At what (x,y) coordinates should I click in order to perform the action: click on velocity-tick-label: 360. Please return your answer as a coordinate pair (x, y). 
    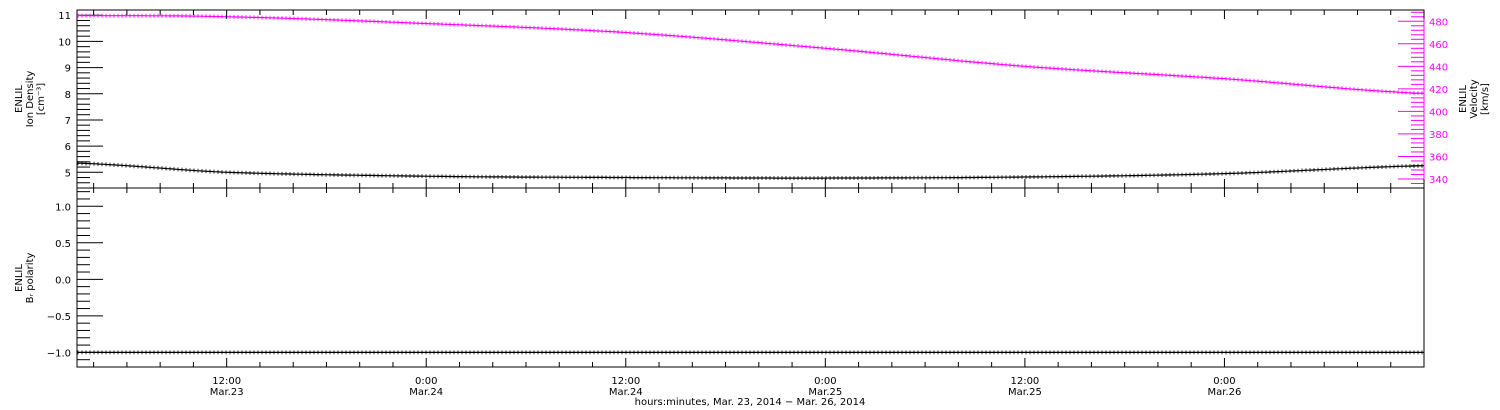
    Looking at the image, I should click on (1438, 157).